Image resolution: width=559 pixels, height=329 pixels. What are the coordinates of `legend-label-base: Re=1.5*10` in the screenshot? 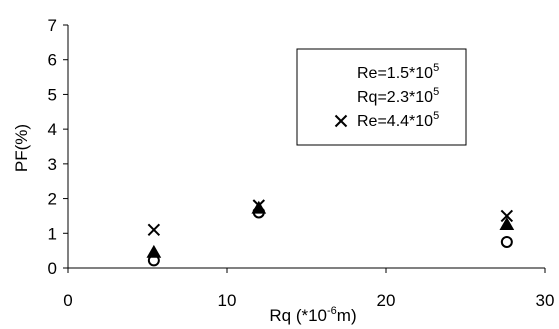 It's located at (395, 73).